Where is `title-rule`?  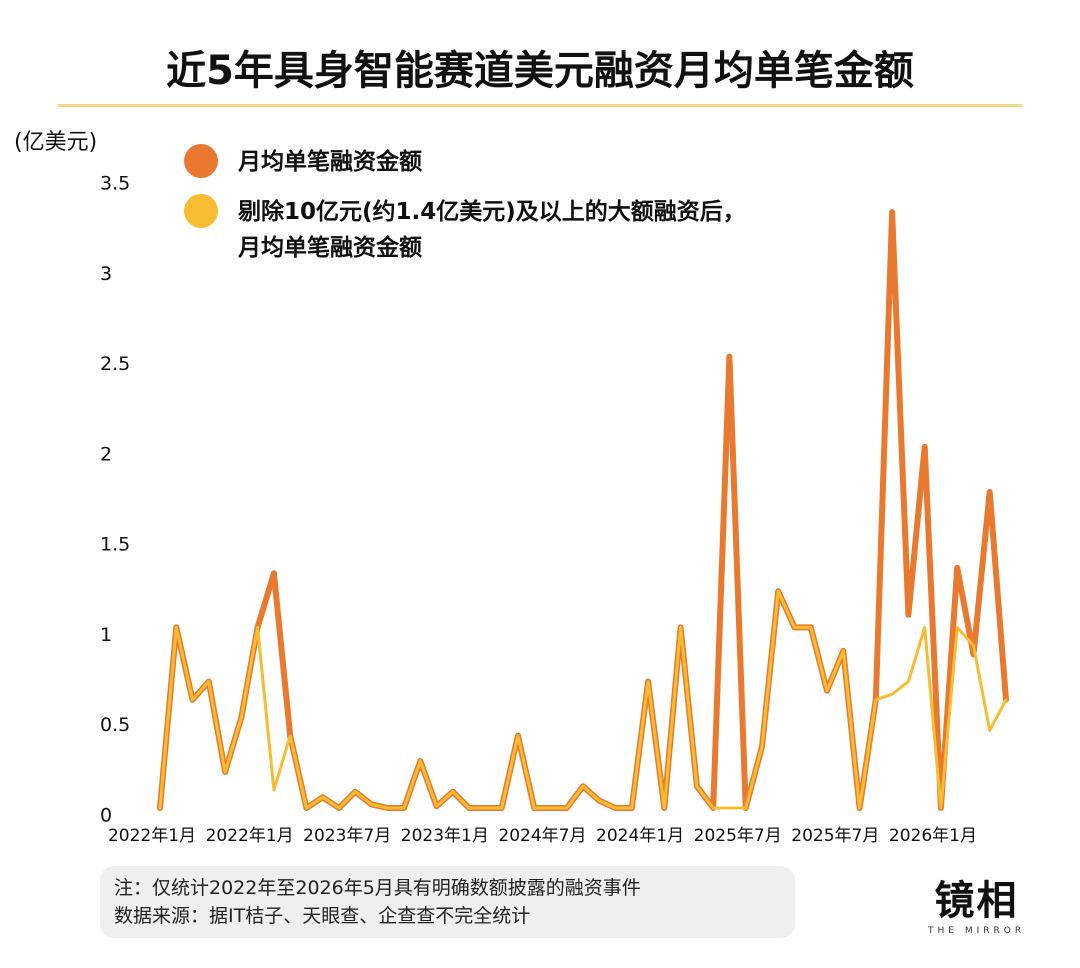 title-rule is located at coordinates (540, 105).